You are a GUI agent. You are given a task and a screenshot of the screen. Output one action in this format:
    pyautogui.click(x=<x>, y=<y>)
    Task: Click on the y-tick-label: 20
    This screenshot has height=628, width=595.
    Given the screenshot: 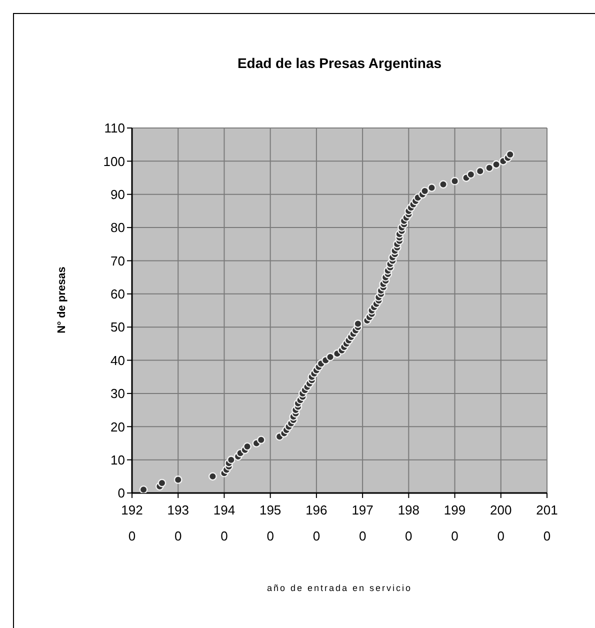 What is the action you would take?
    pyautogui.click(x=117, y=426)
    